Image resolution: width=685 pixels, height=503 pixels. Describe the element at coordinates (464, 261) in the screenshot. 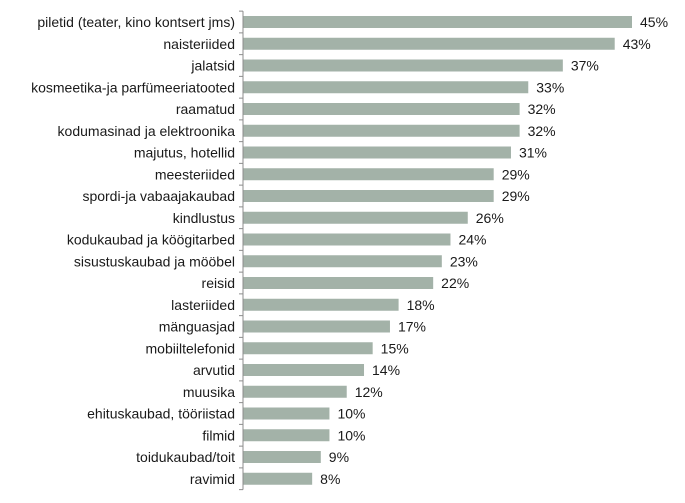

I see `value-label: 23%` at that location.